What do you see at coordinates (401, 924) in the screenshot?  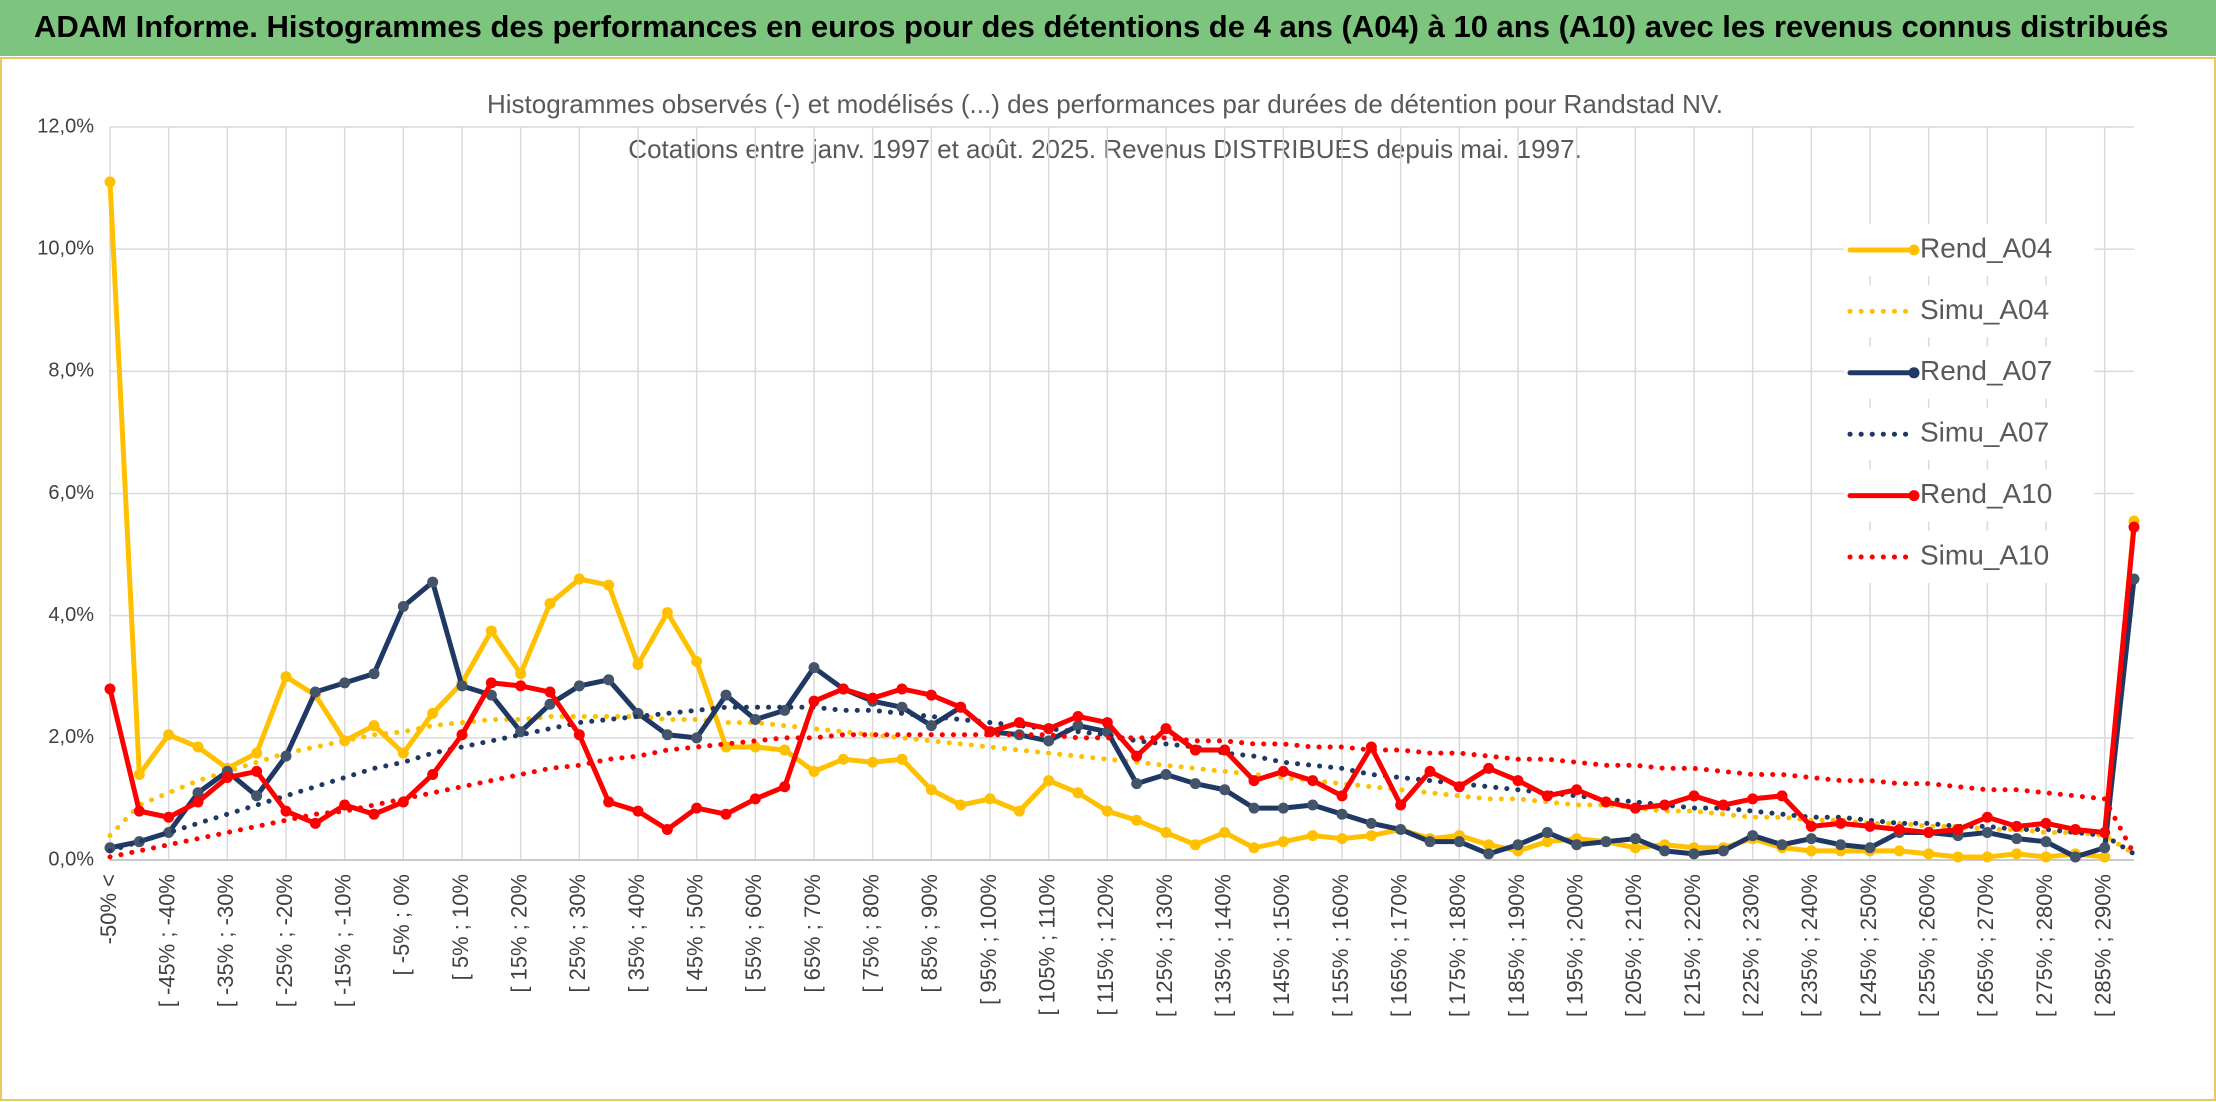 I see `x-tick-label: [ -5% ; 0%` at bounding box center [401, 924].